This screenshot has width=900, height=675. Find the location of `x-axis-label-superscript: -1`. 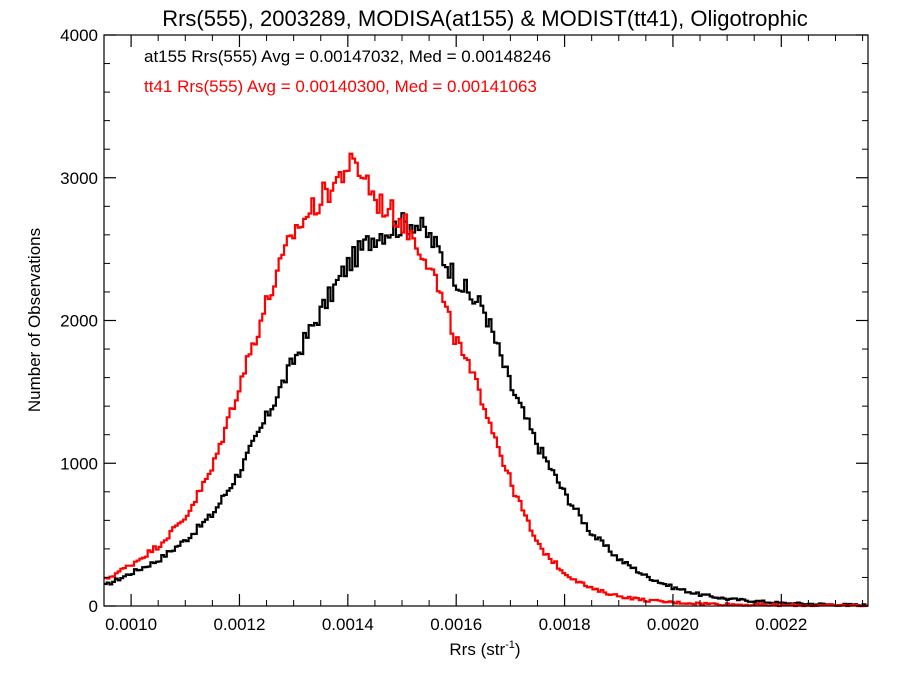

x-axis-label-superscript: -1 is located at coordinates (510, 645).